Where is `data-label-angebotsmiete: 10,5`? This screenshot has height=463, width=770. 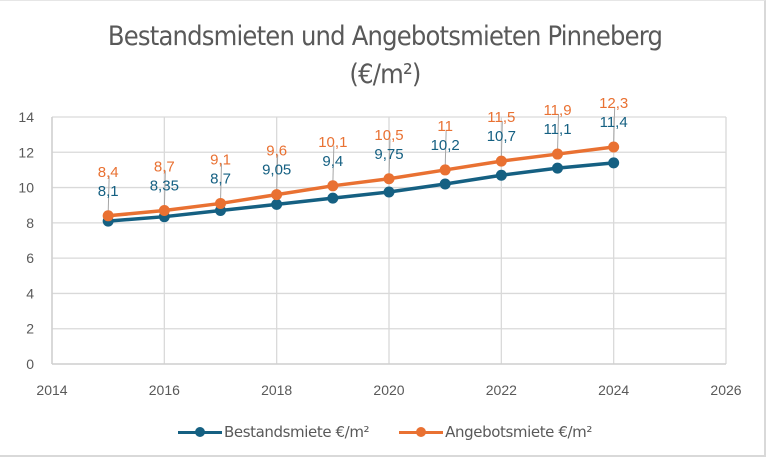 data-label-angebotsmiete: 10,5 is located at coordinates (388, 135).